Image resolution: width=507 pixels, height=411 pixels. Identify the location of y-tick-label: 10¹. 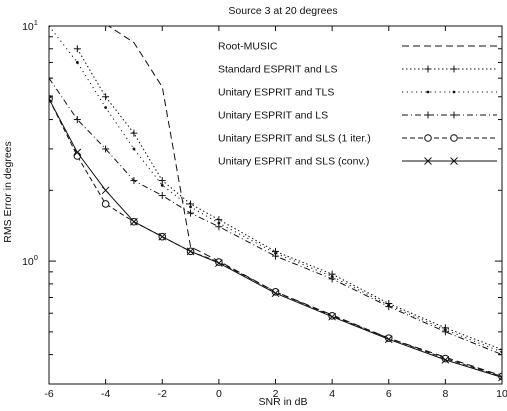
(30, 25).